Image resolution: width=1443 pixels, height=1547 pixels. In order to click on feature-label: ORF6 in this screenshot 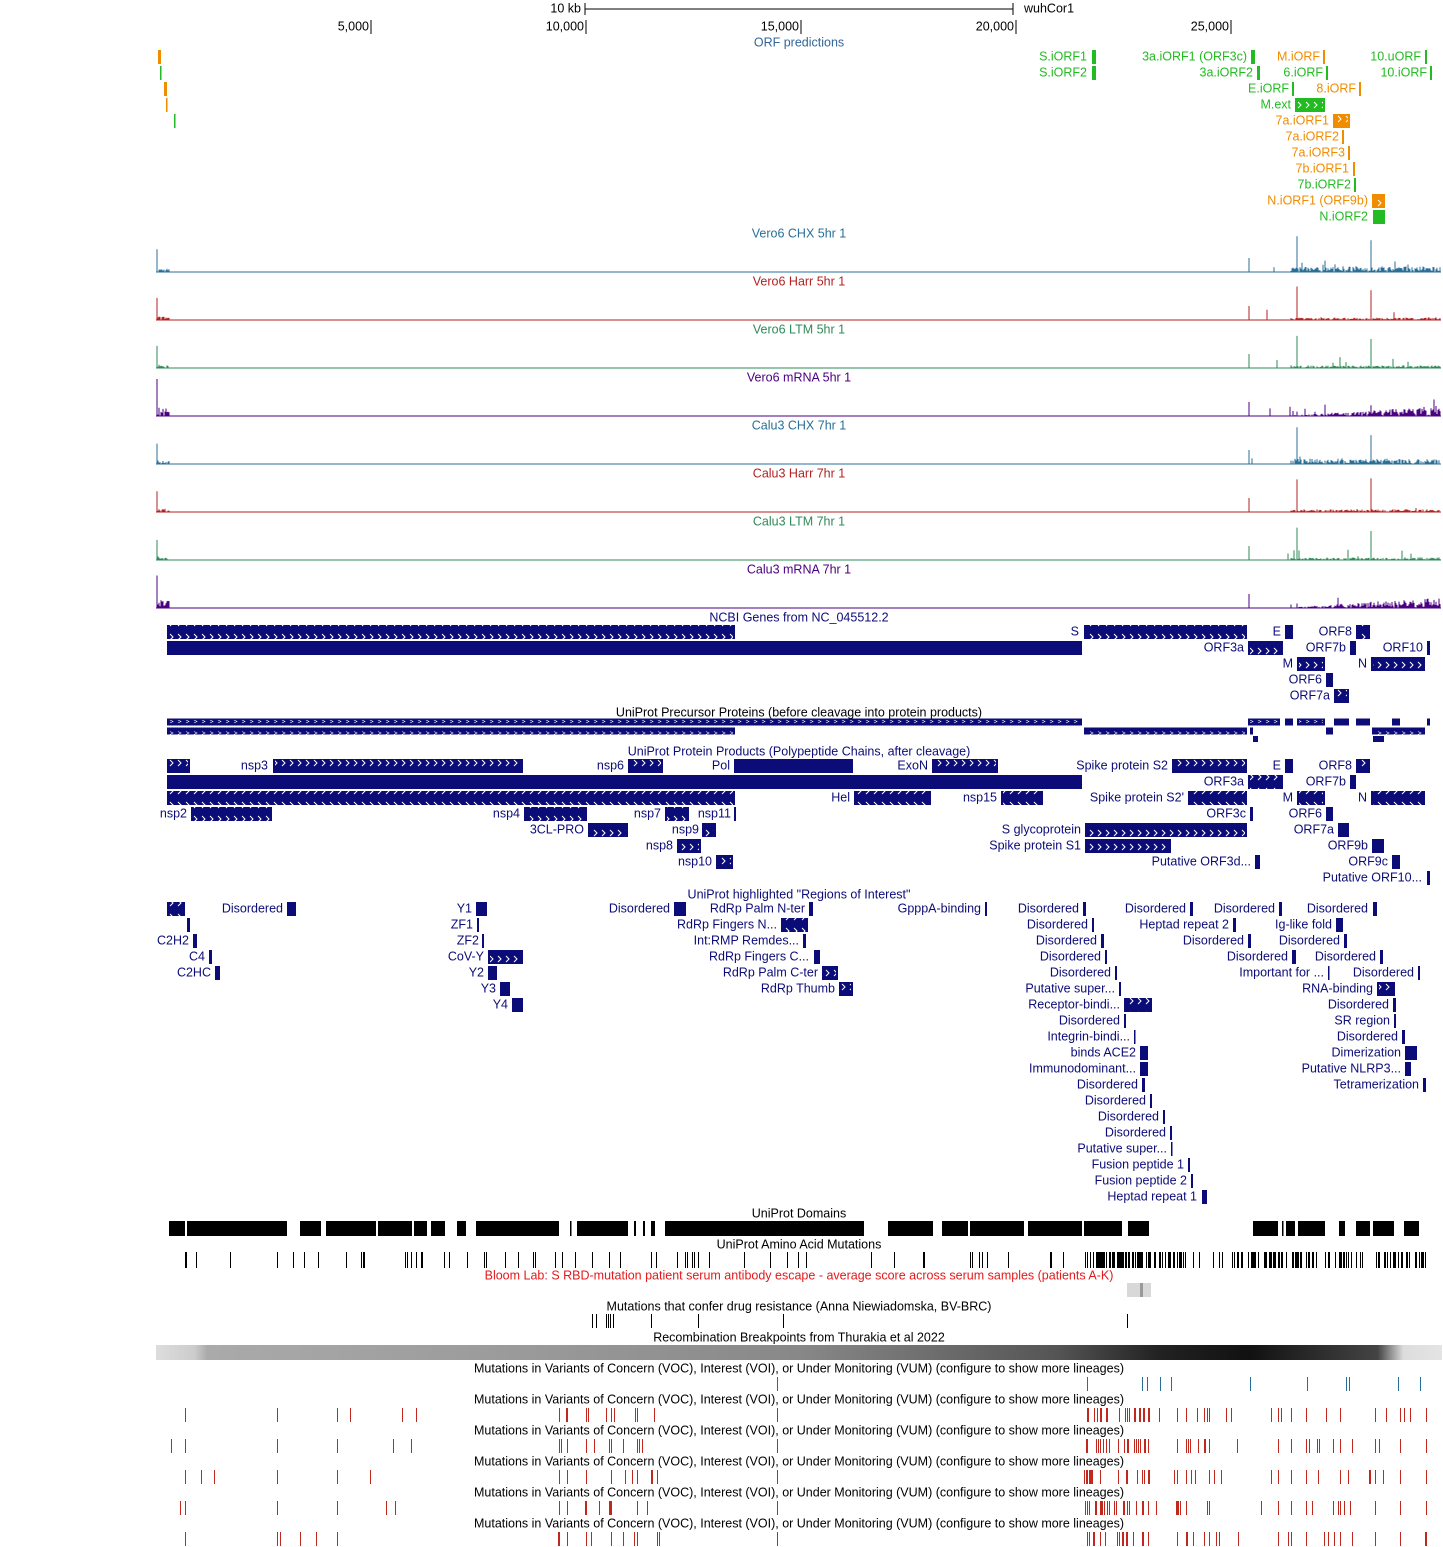, I will do `click(1305, 679)`.